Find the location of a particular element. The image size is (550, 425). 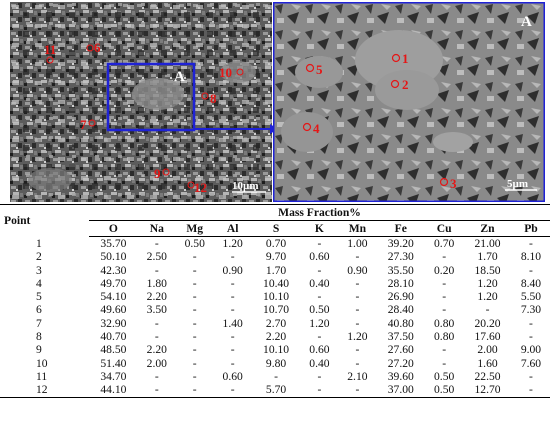

svg-text: 2 is located at coordinates (405, 84).